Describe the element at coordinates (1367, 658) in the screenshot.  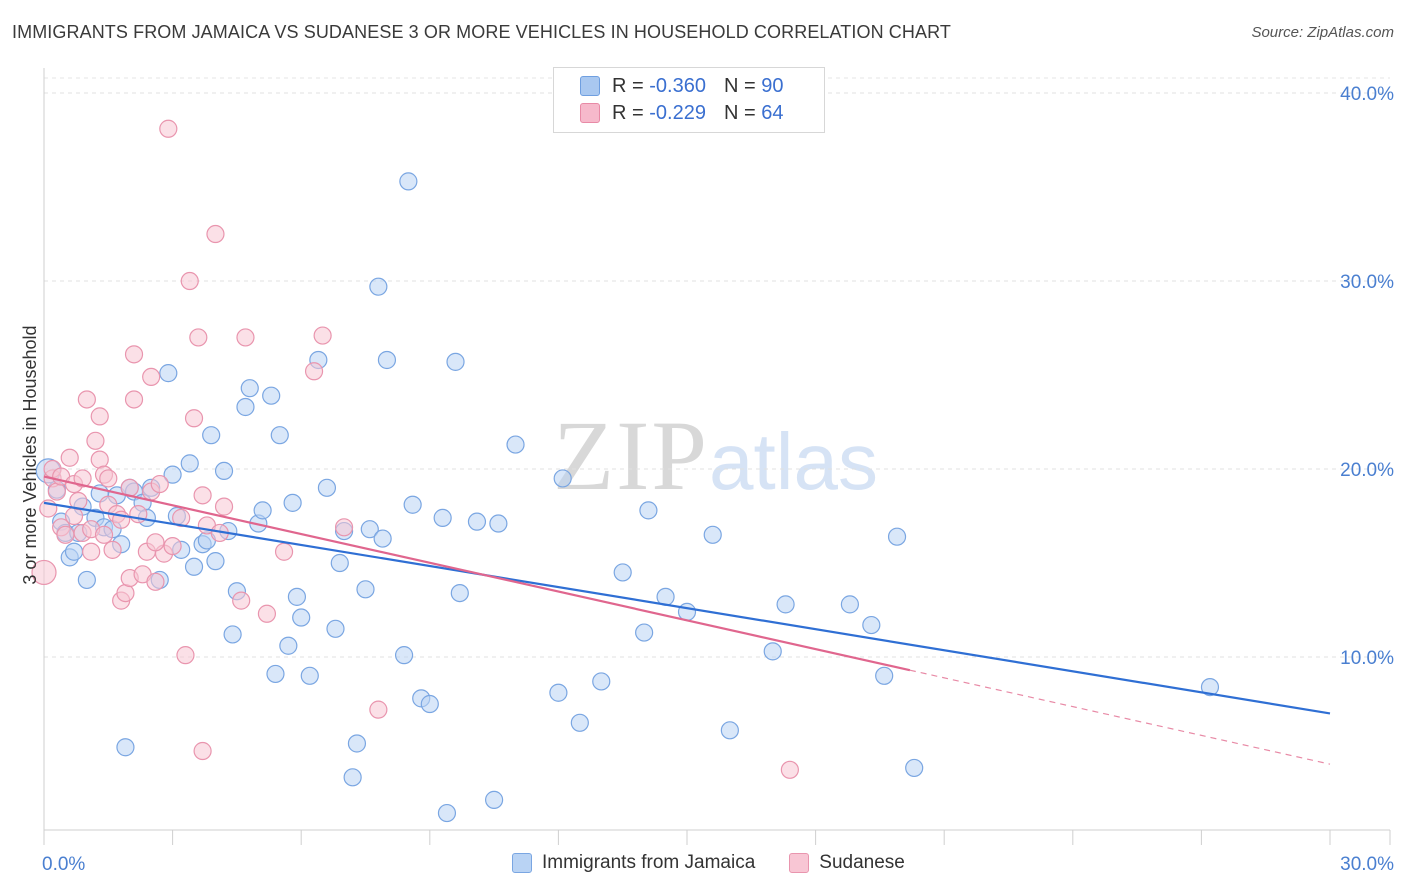
I see `y-tick-label: 10.0%` at that location.